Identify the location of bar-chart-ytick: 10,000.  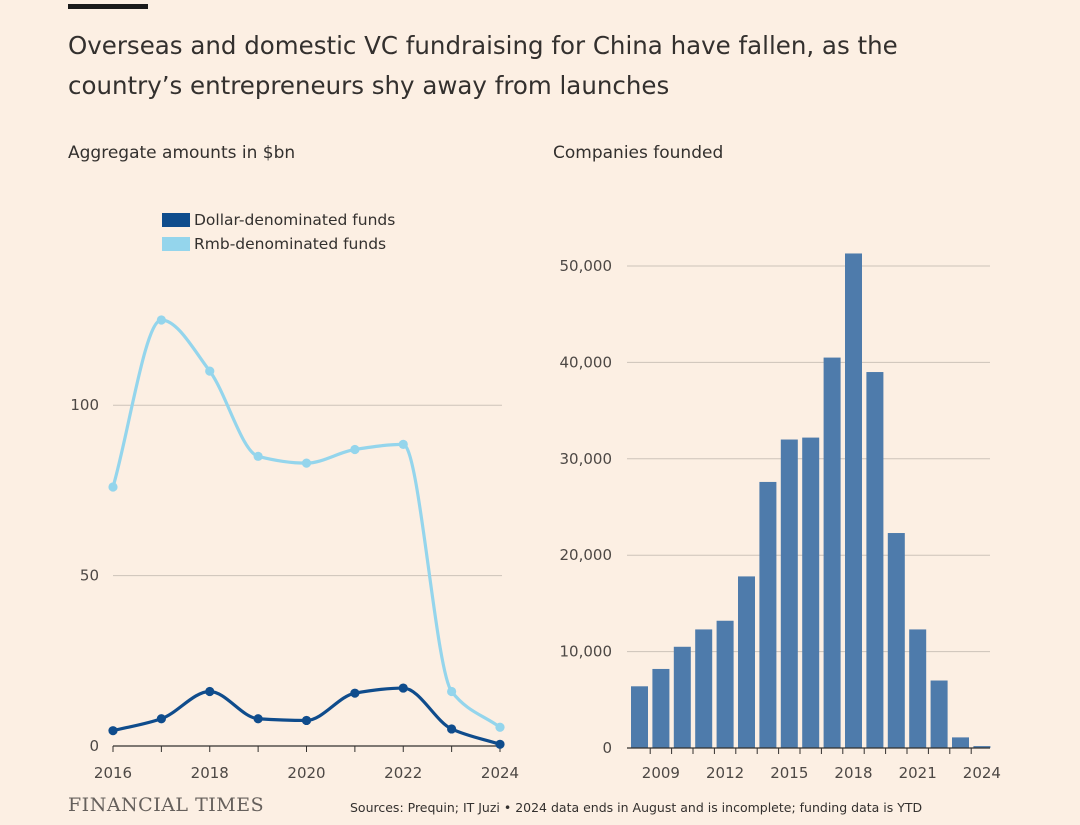
(586, 652).